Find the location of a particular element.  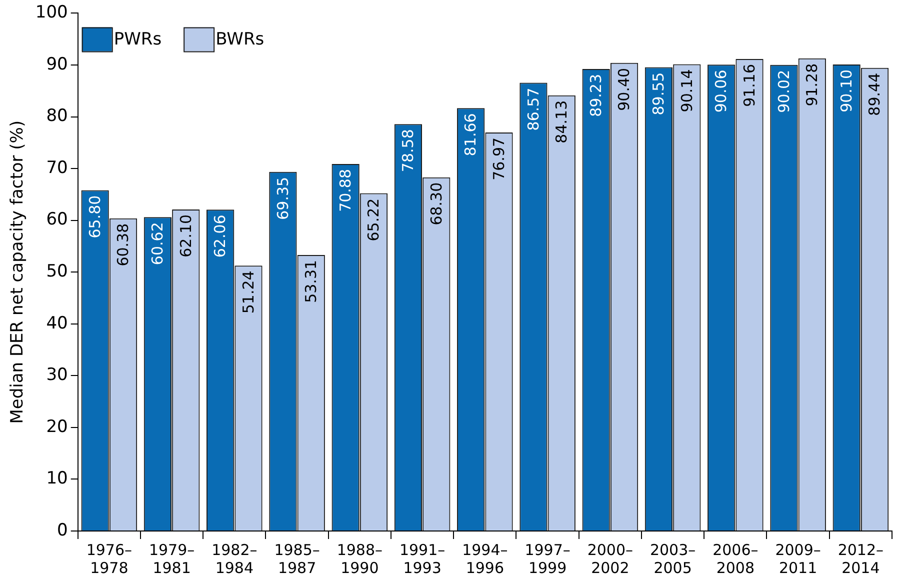

y-tick-label: 10 is located at coordinates (57, 478).